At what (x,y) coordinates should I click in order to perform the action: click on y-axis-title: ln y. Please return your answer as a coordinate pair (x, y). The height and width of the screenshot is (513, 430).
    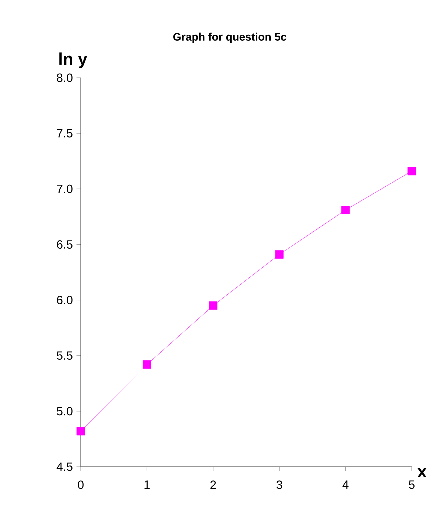
    Looking at the image, I should click on (73, 60).